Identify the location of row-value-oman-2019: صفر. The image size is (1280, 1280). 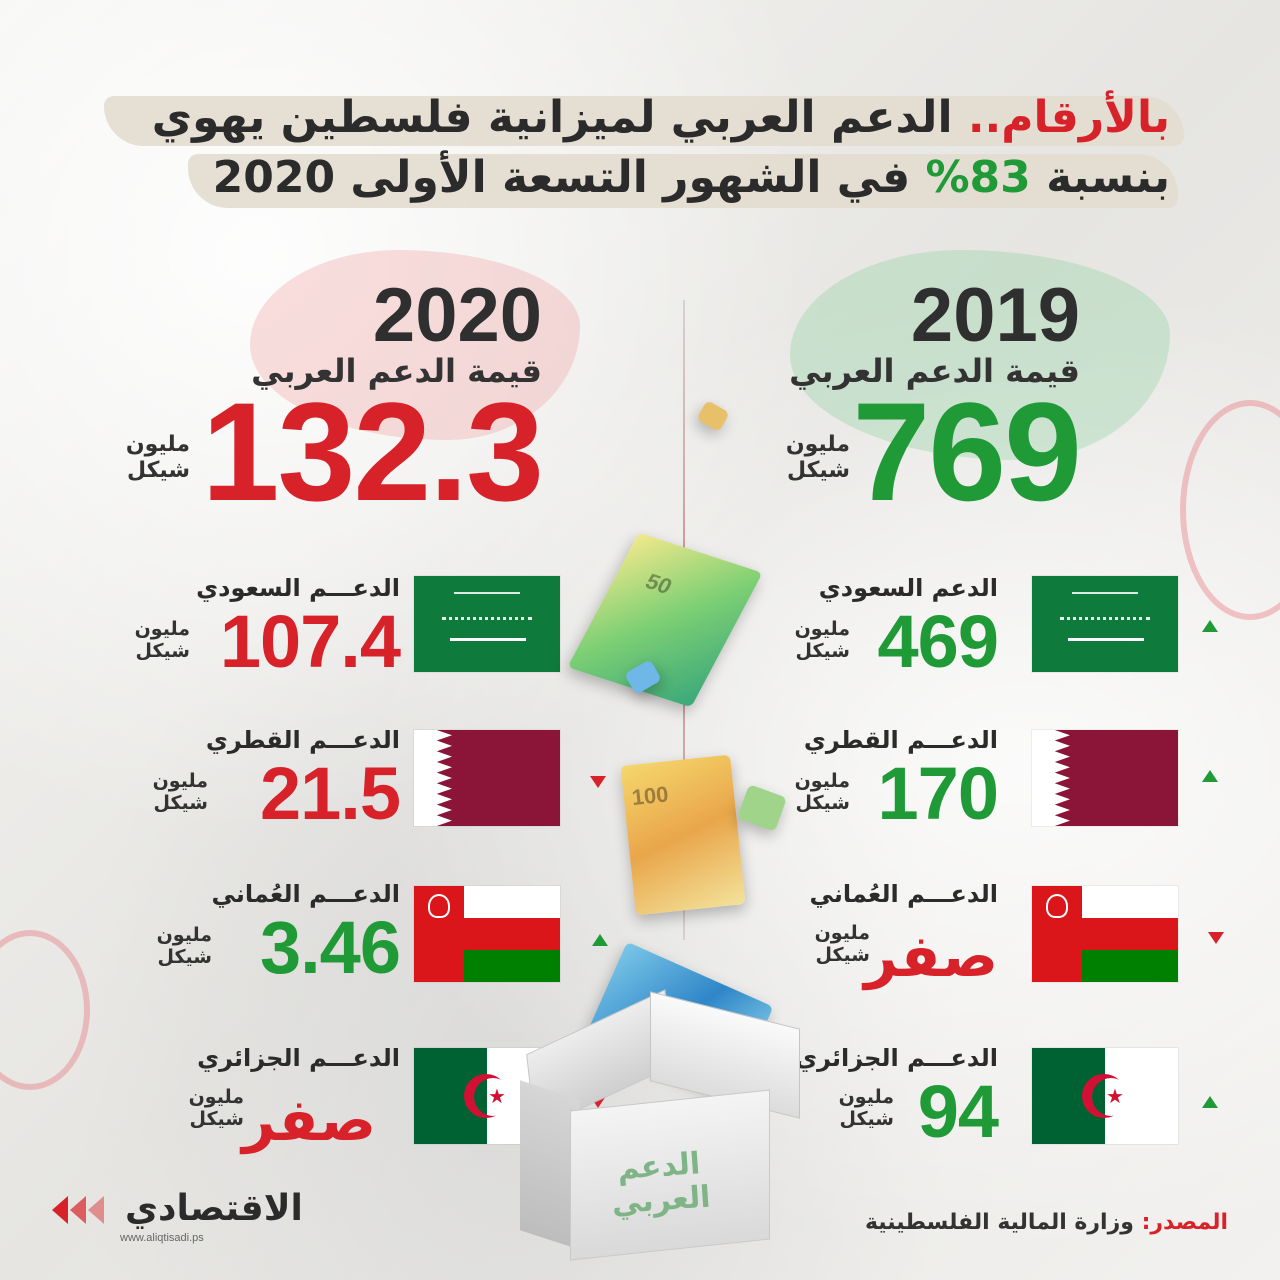
(931, 956).